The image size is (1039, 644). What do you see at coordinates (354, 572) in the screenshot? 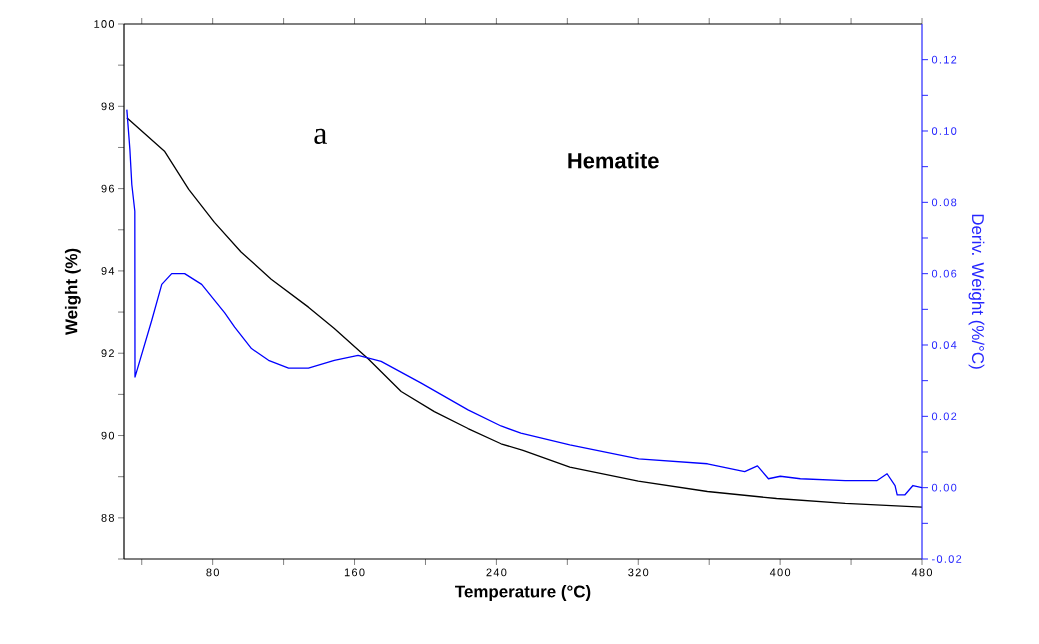
I see `x-tick-label: 160` at bounding box center [354, 572].